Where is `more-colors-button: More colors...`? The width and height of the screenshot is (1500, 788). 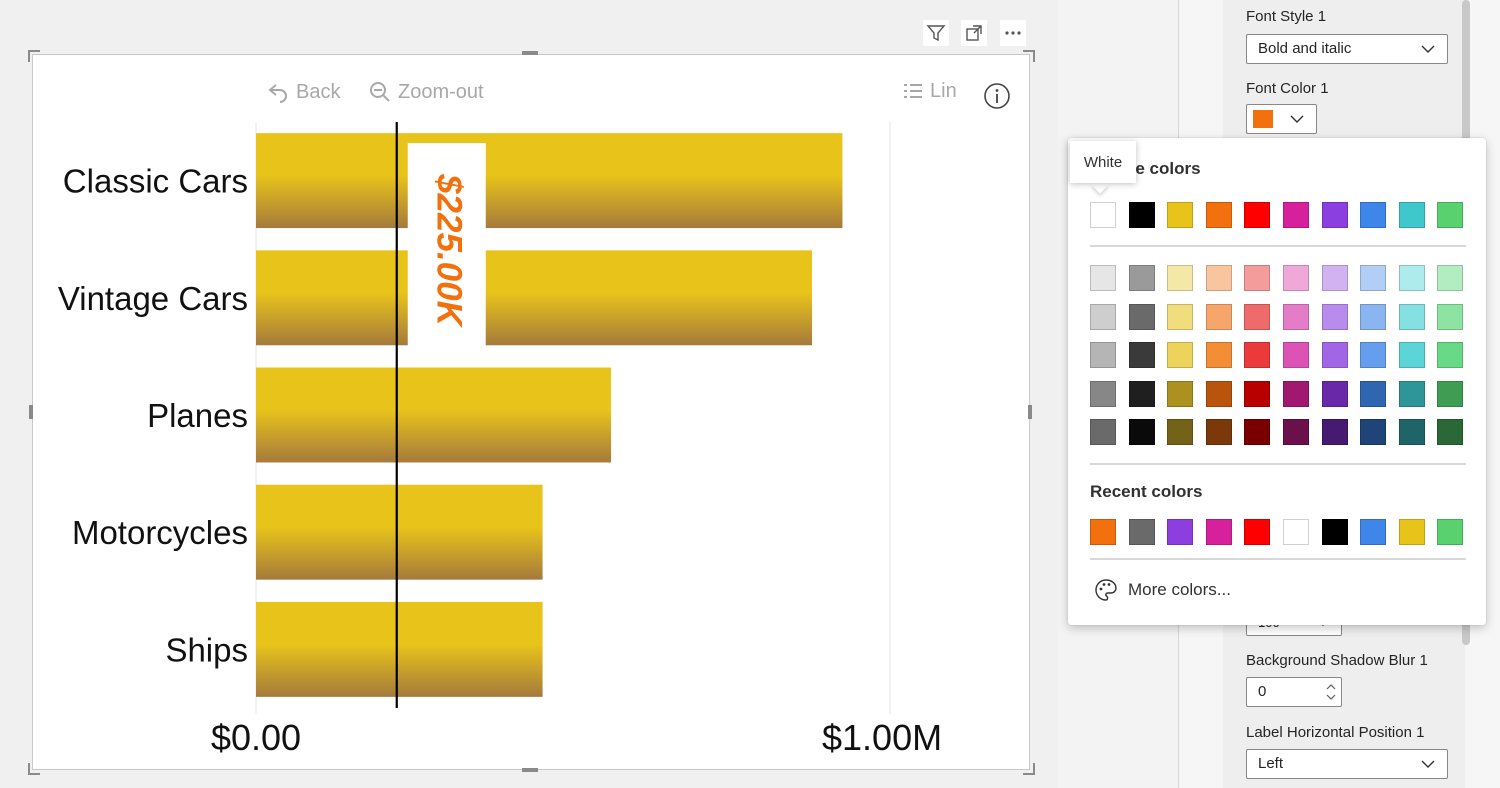 more-colors-button: More colors... is located at coordinates (1162, 590).